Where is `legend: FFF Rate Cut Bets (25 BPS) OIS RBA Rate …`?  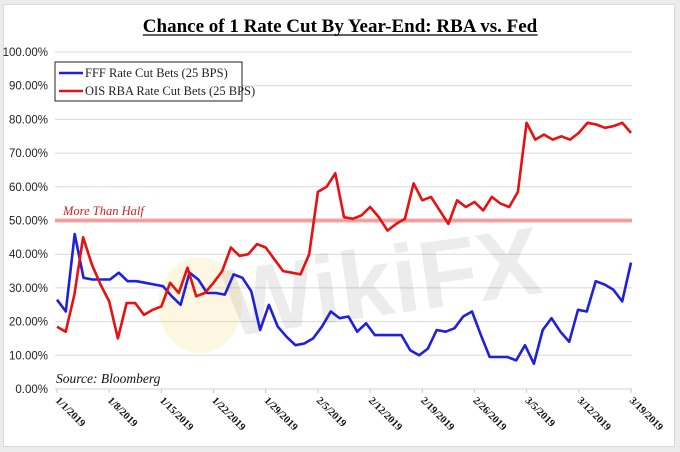 legend: FFF Rate Cut Bets (25 BPS) OIS RBA Rate … is located at coordinates (154, 81).